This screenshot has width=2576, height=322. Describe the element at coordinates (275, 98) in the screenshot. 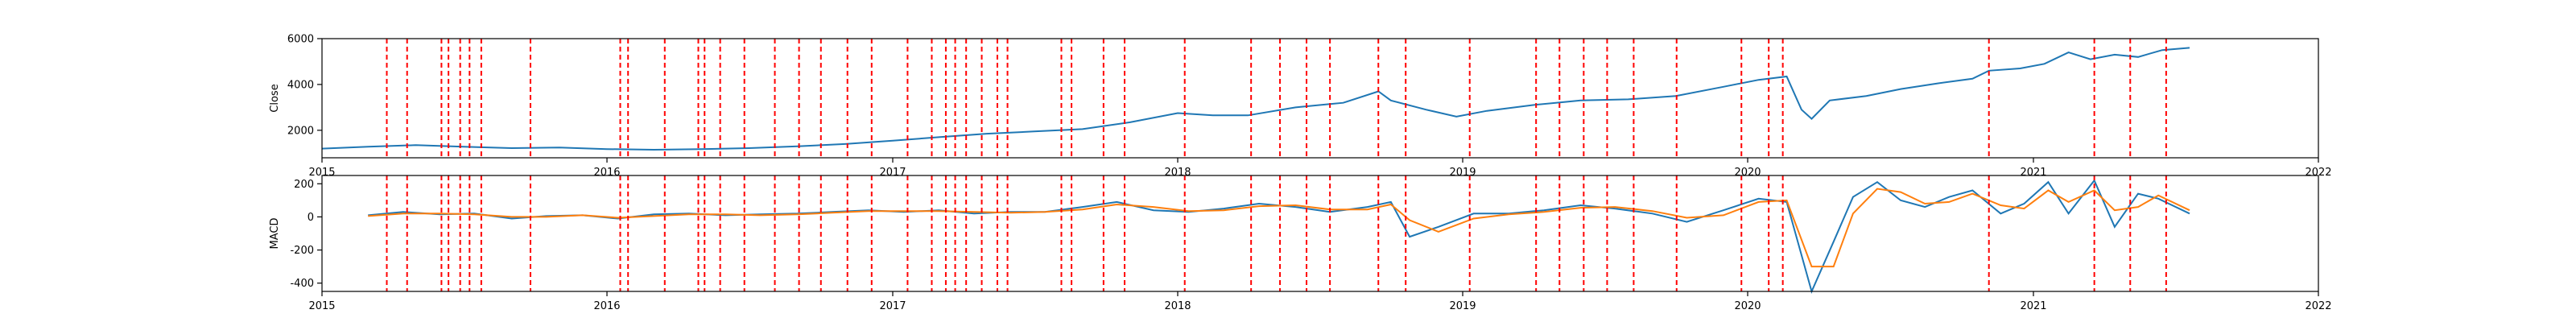

I see `y-axis-label: Close` at that location.